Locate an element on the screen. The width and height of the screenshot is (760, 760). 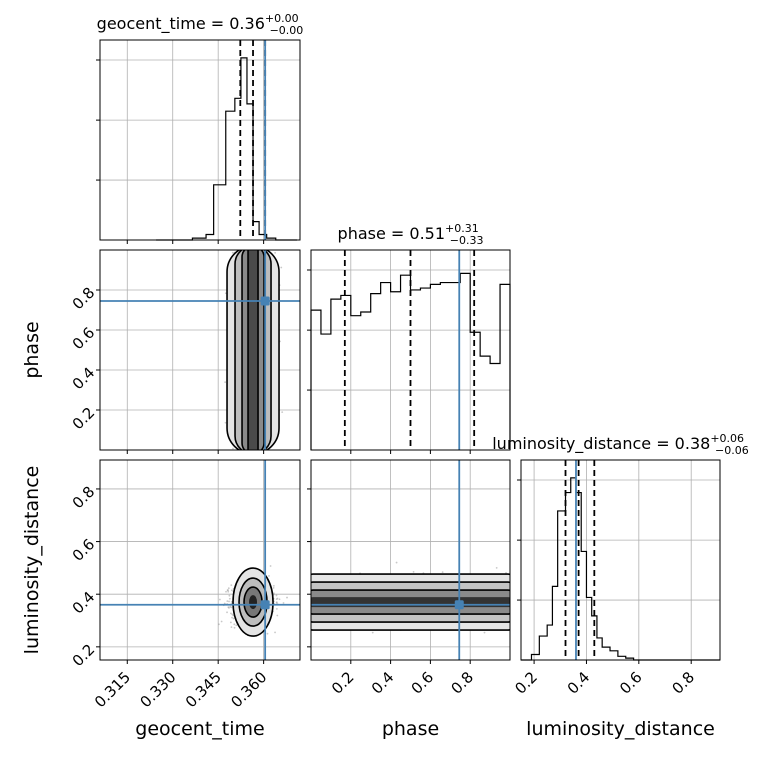
x-tick-label-phase: 0.6 is located at coordinates (423, 683).